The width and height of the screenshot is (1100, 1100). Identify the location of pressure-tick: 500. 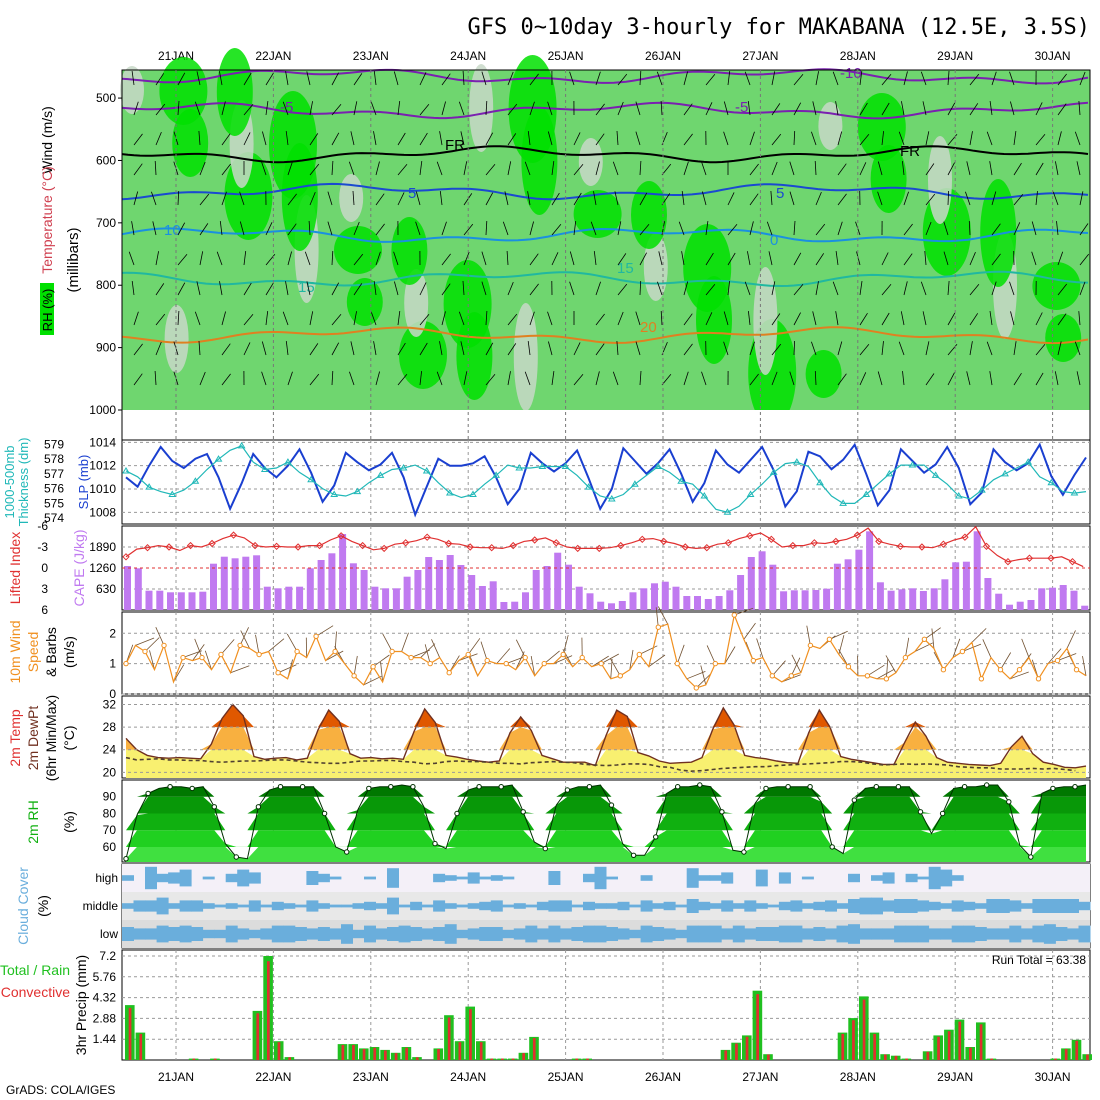
(106, 98).